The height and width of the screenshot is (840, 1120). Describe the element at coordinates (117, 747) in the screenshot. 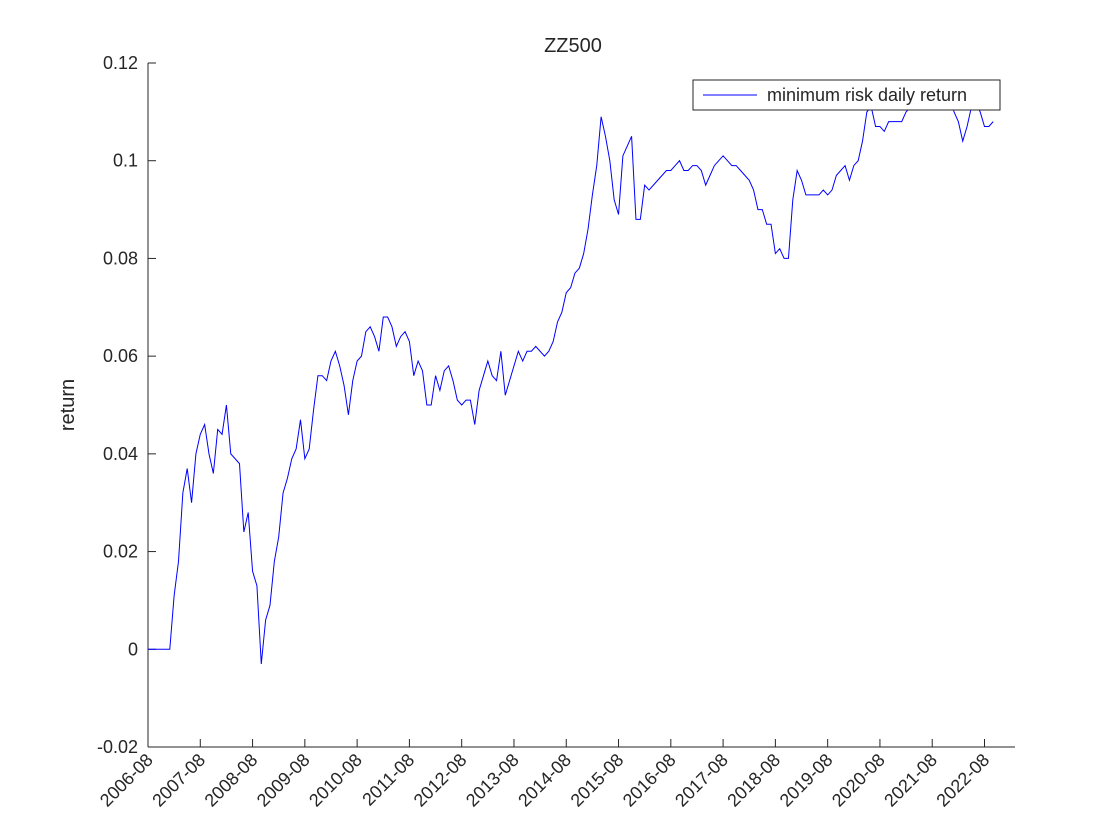

I see `y-tick-label: -0.02` at that location.